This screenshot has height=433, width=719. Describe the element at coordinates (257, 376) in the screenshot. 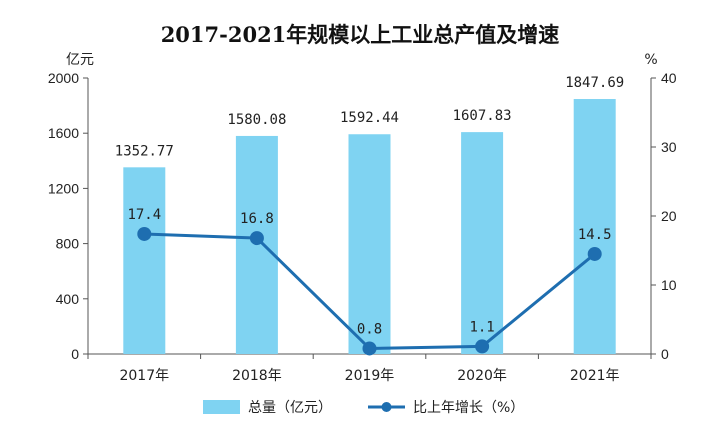

I see `x-tick-label: 2018年` at that location.